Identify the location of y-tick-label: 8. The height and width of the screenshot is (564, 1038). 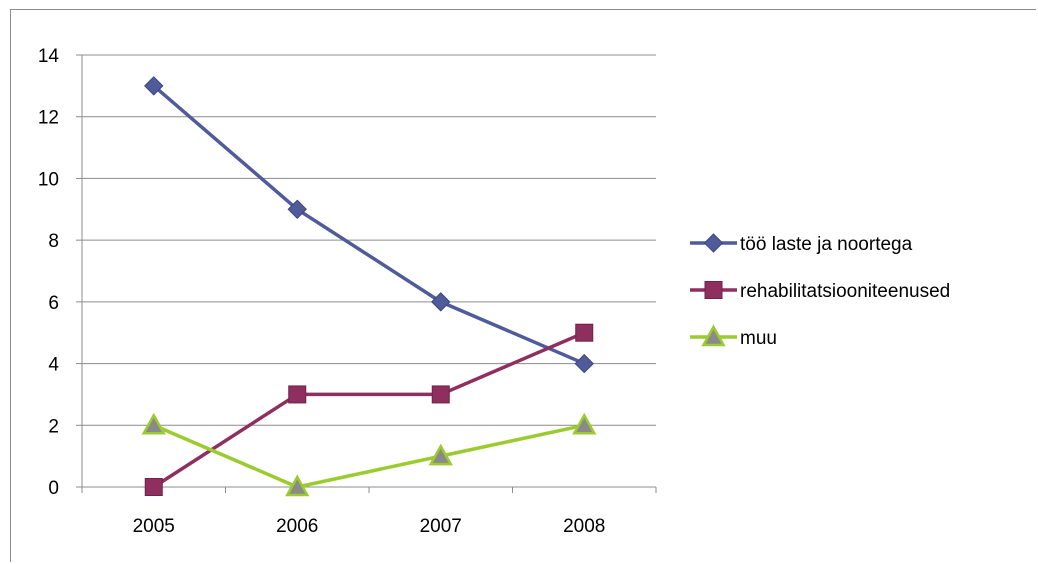
(53, 241).